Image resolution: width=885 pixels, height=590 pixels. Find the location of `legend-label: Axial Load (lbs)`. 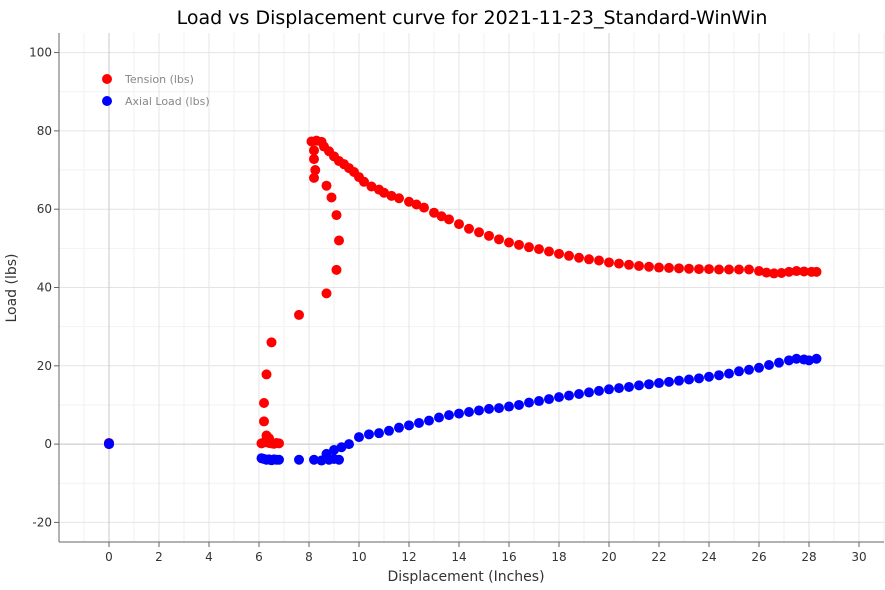

legend-label: Axial Load (lbs) is located at coordinates (167, 101).